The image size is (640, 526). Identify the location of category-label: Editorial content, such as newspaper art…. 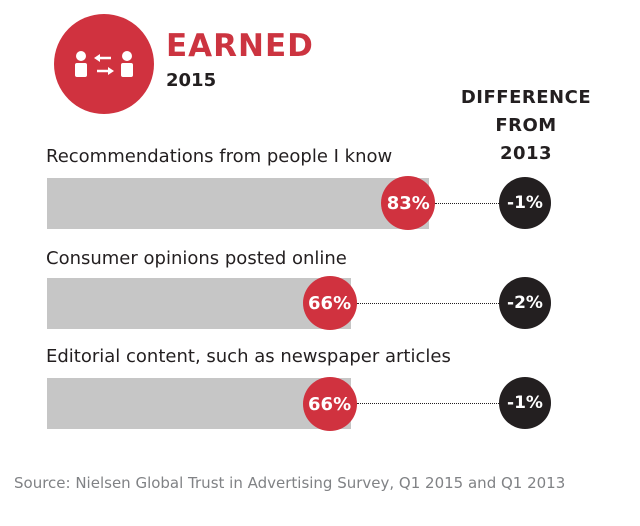
(248, 356).